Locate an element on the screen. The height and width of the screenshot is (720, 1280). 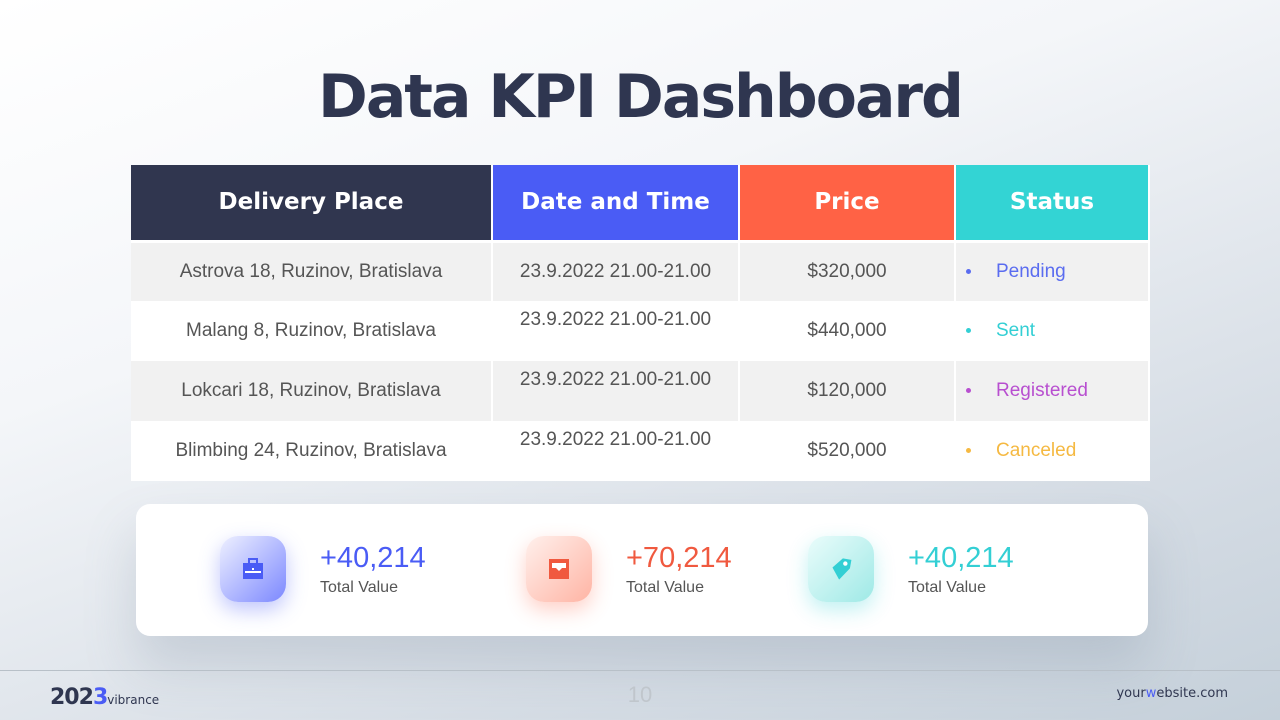
delivery-place: Lokcari 18, Ruzinov, Bratislava is located at coordinates (312, 391).